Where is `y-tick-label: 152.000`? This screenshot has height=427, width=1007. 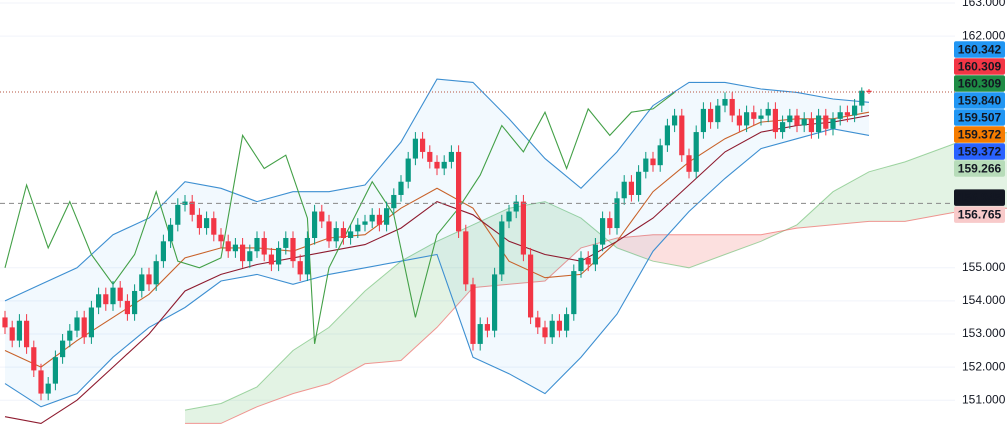 y-tick-label: 152.000 is located at coordinates (984, 366).